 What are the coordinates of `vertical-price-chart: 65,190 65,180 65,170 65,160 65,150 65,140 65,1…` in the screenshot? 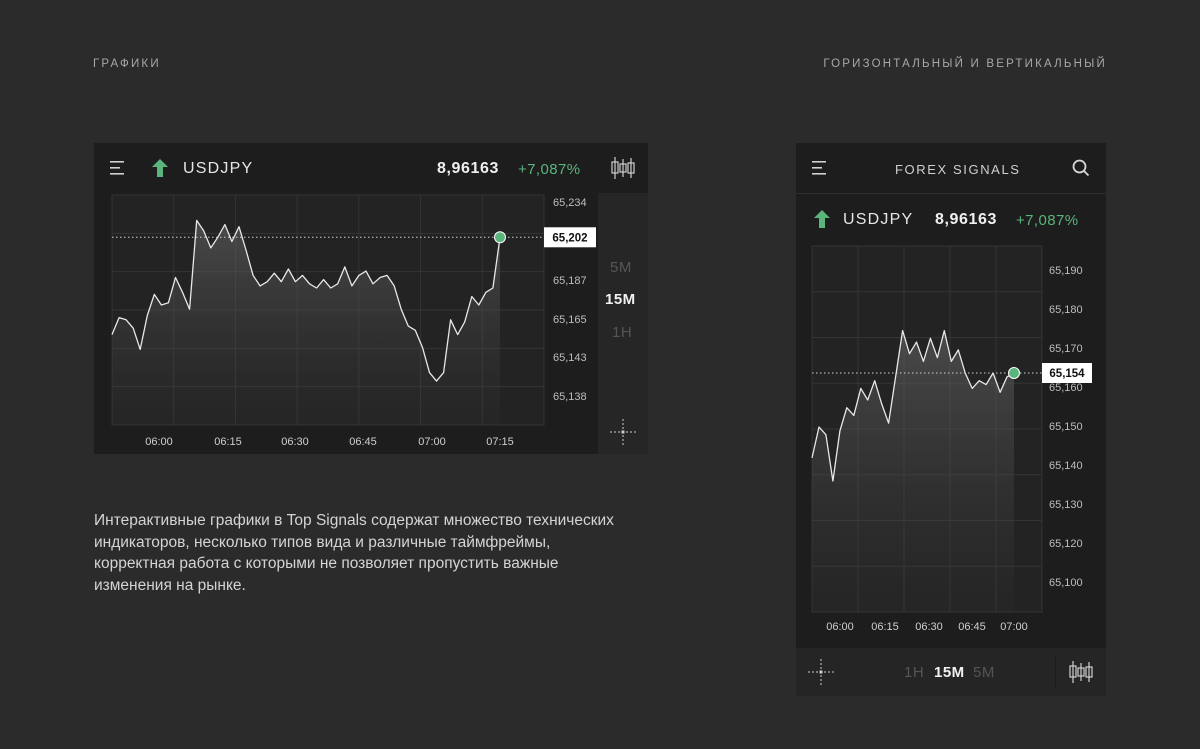 It's located at (951, 443).